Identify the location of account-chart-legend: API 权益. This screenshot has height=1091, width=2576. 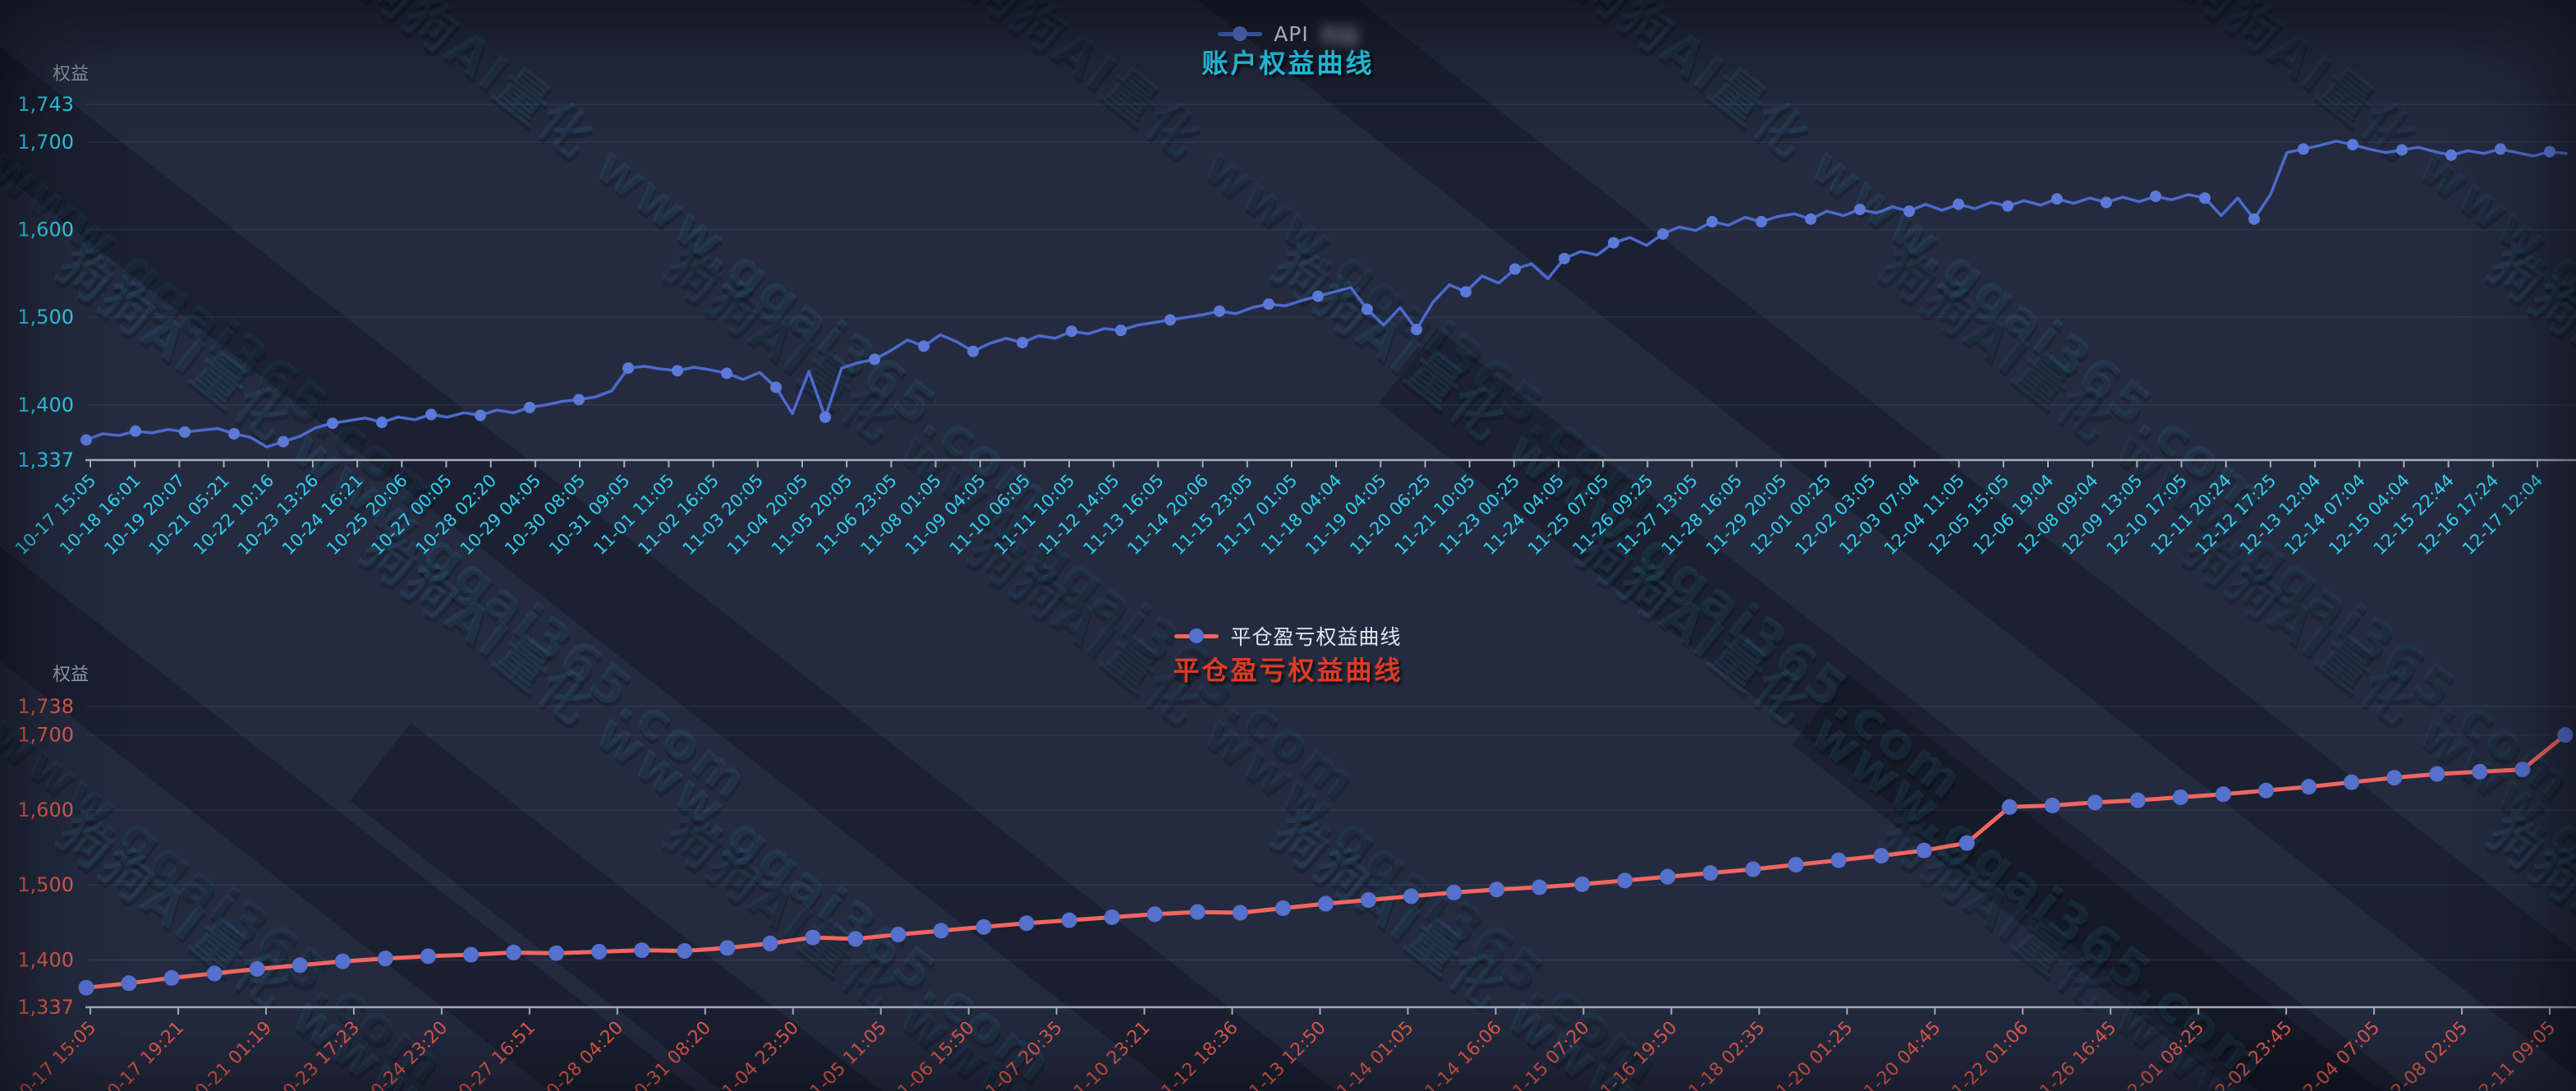
(1288, 34).